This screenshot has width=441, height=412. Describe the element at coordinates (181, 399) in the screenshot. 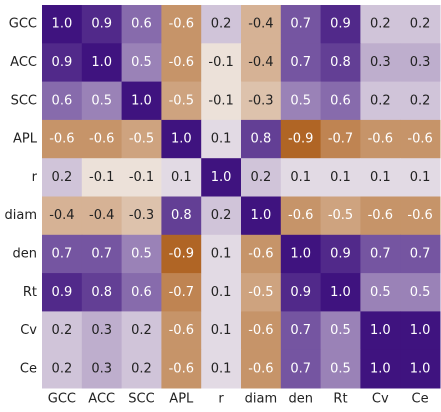

I see `x-tick-label: APL` at that location.